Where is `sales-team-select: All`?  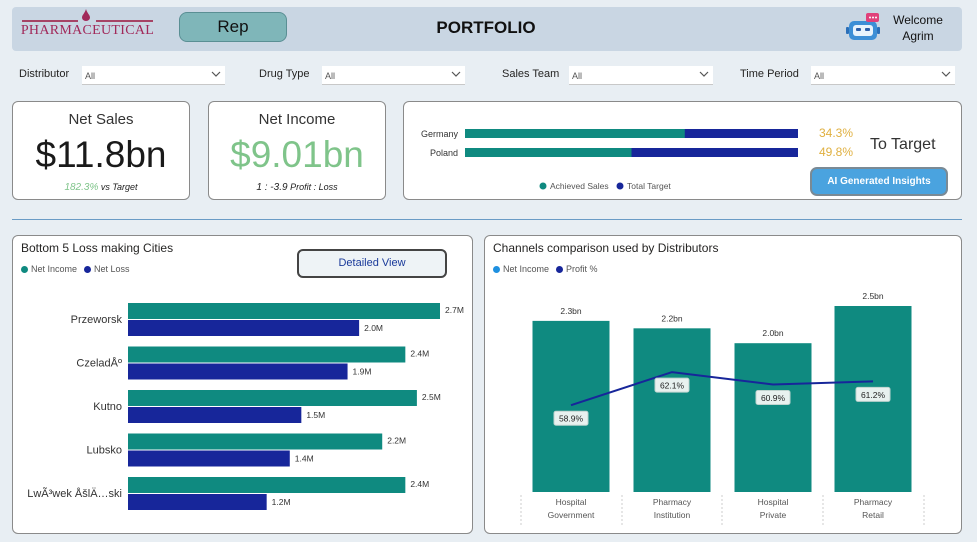 sales-team-select: All is located at coordinates (641, 75).